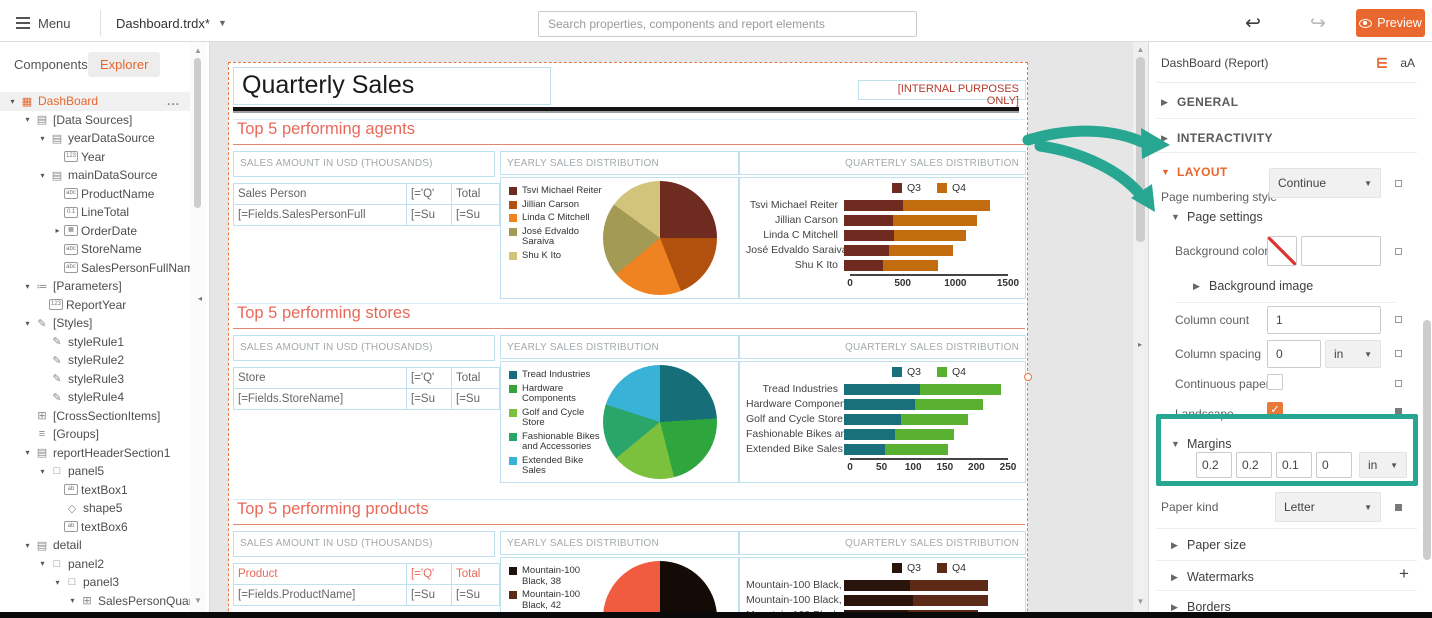  What do you see at coordinates (95, 453) in the screenshot?
I see `tree-item-reportheadersection1: ▾ ▤ reportHeaderSection1` at bounding box center [95, 453].